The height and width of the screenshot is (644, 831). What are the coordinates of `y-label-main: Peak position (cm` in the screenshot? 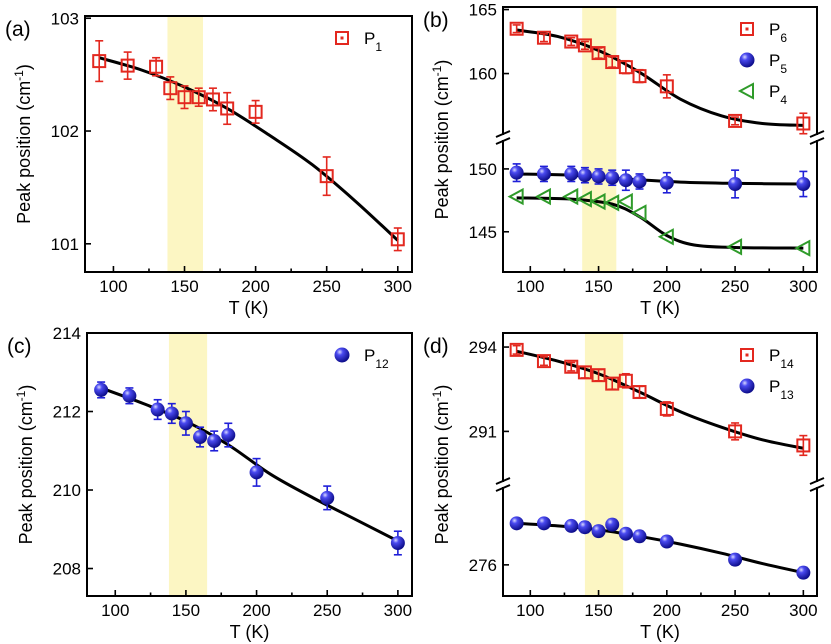 It's located at (24, 152).